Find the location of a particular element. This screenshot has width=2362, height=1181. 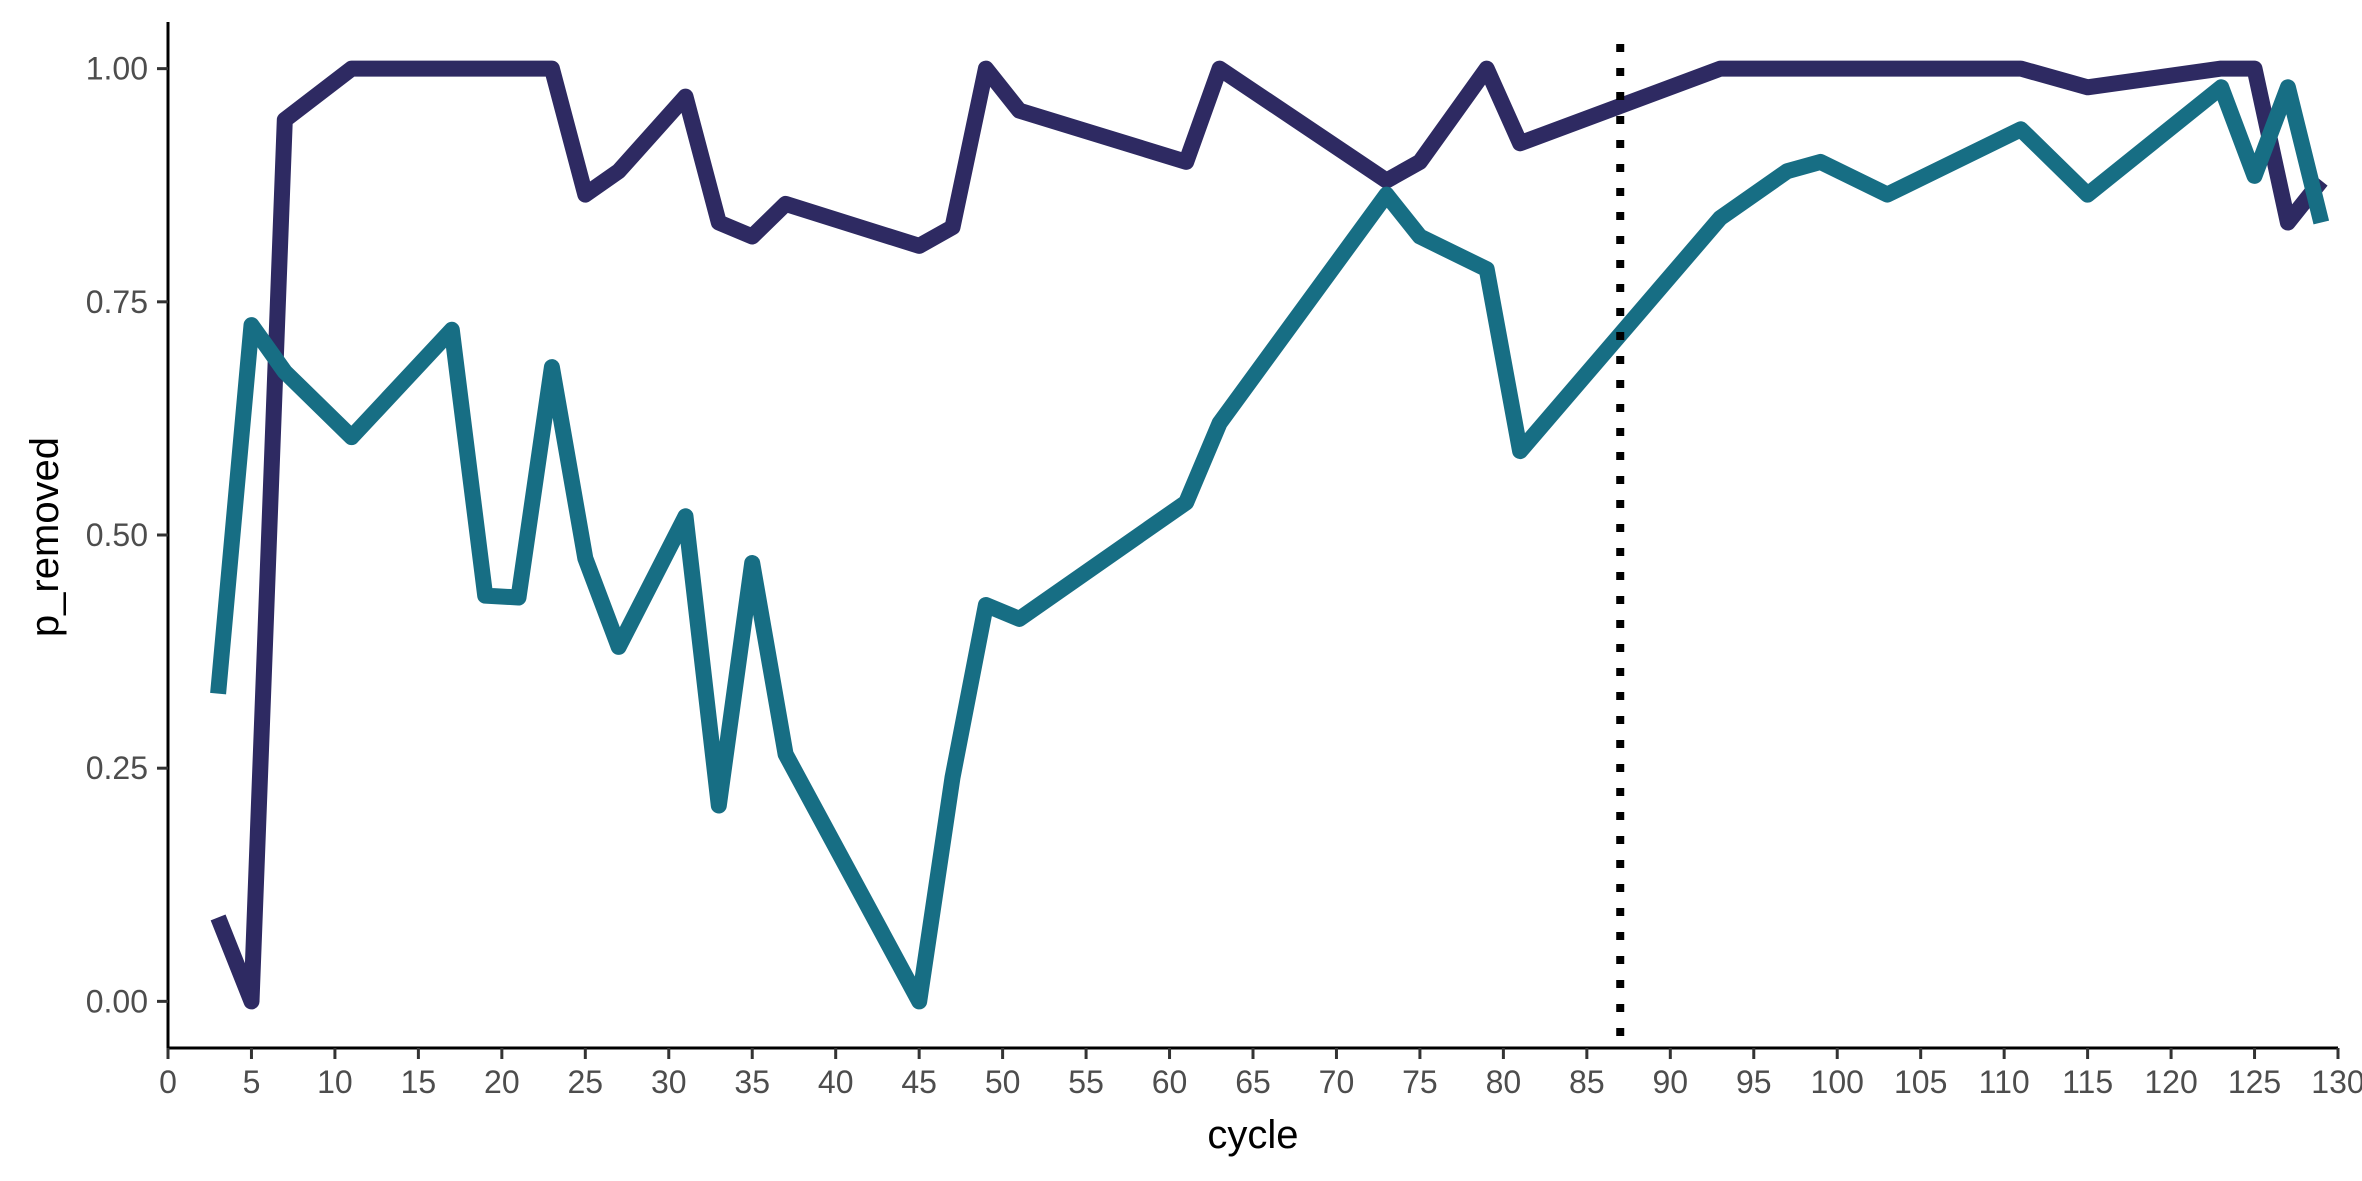

y-tick-label: 0.25 is located at coordinates (117, 768).